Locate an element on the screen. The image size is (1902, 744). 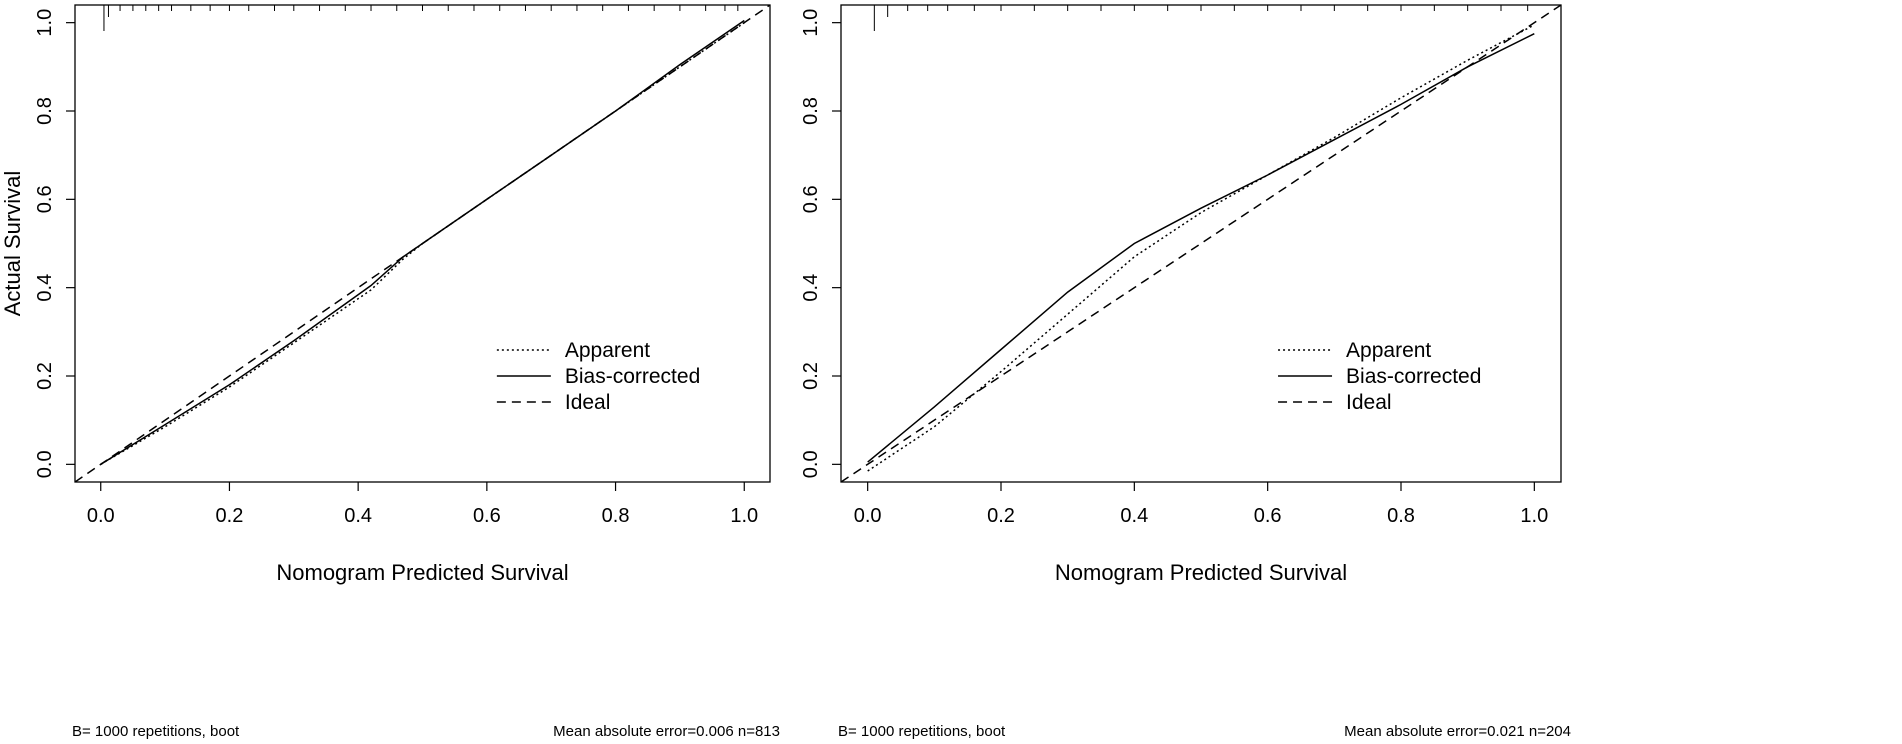
y-axis-title: Actual Survival is located at coordinates (12, 244).